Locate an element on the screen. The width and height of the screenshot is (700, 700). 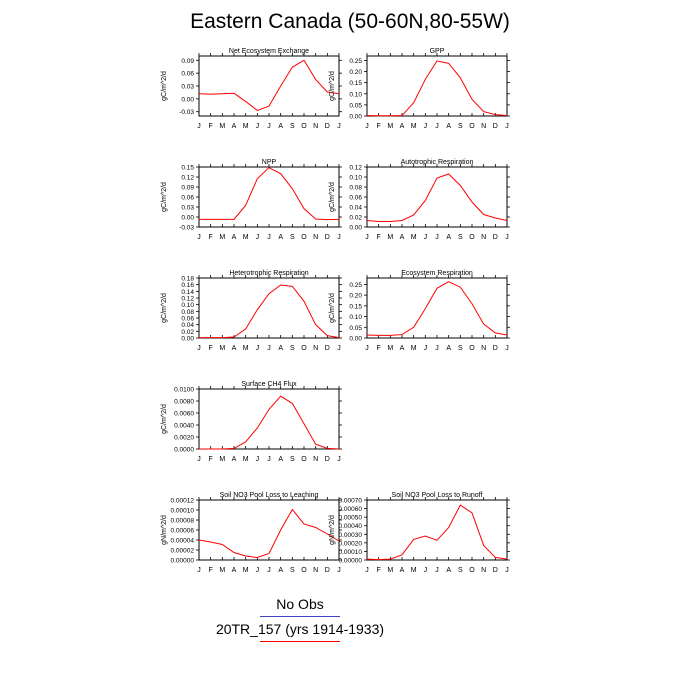
y-axis-label: gN/m^2/d is located at coordinates (164, 530).